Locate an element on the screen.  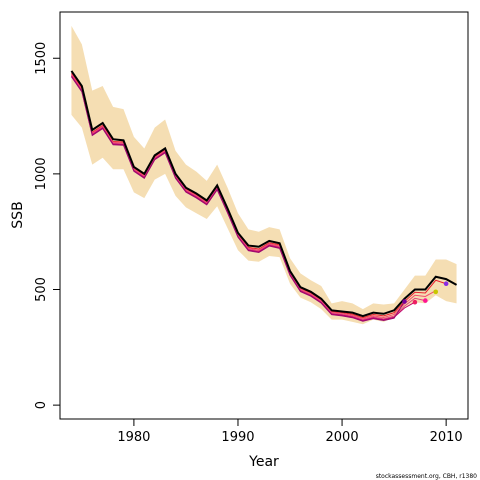
y-tick-label: 1500 is located at coordinates (41, 58).